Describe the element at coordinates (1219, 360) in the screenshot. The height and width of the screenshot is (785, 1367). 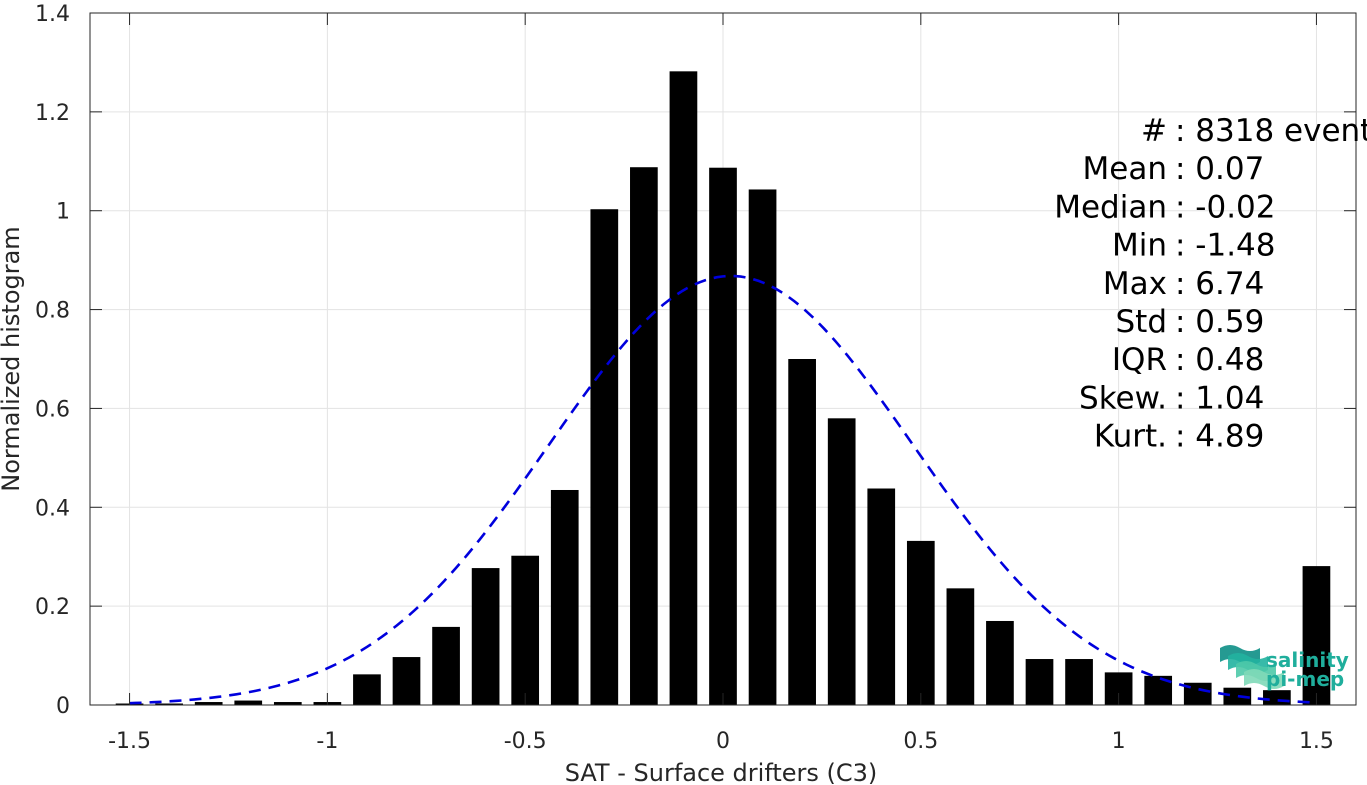
I see `stats-line-value: : 0.48` at that location.